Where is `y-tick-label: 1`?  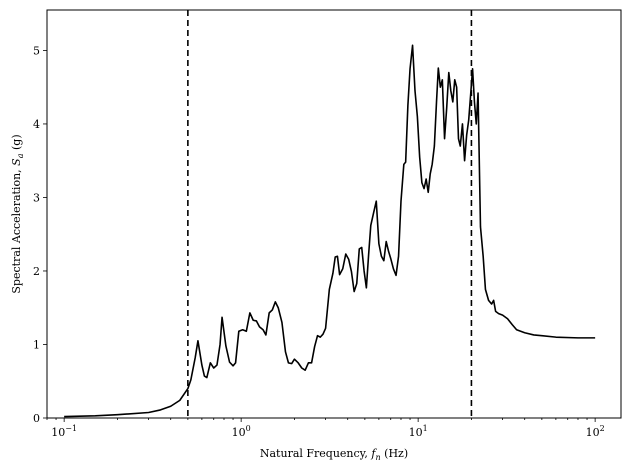
y-tick-label: 1 is located at coordinates (36, 344).